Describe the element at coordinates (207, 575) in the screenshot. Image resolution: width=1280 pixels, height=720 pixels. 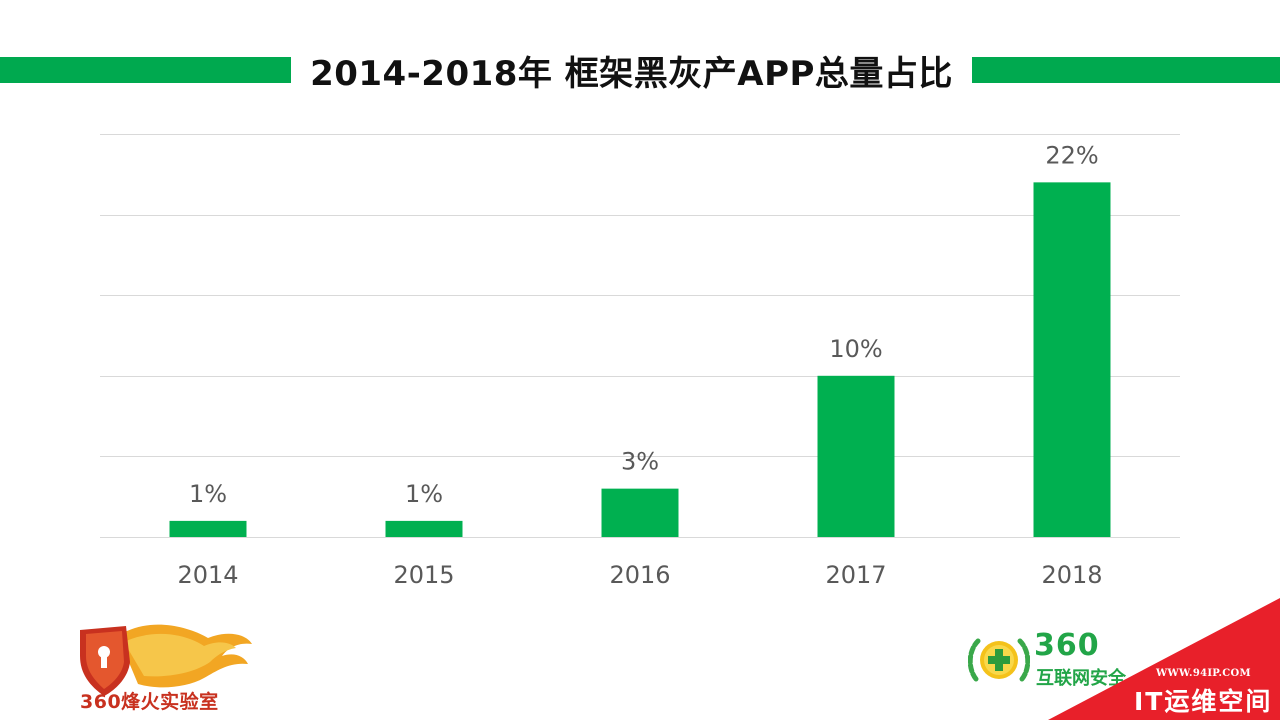
I see `x-tick-label-2014: 2014` at that location.